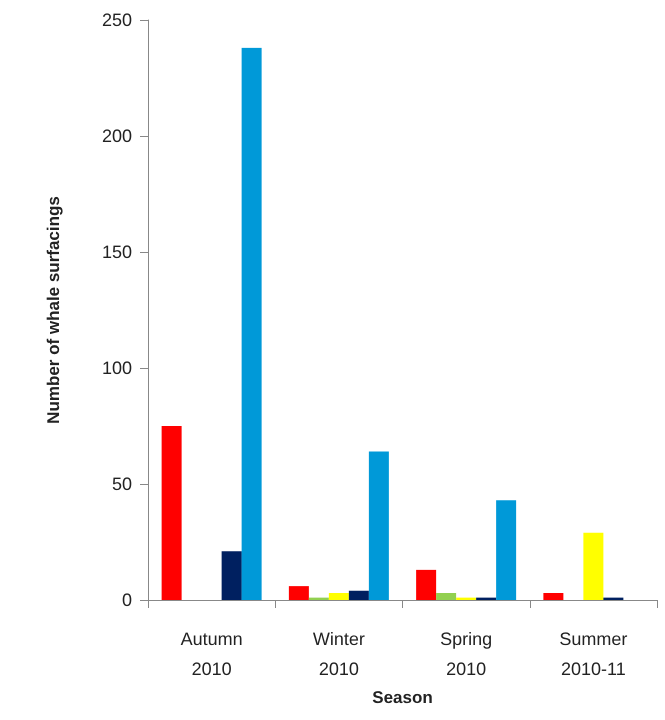 The width and height of the screenshot is (665, 720). Describe the element at coordinates (593, 654) in the screenshot. I see `x-tick-label: Summer 2010-11` at that location.